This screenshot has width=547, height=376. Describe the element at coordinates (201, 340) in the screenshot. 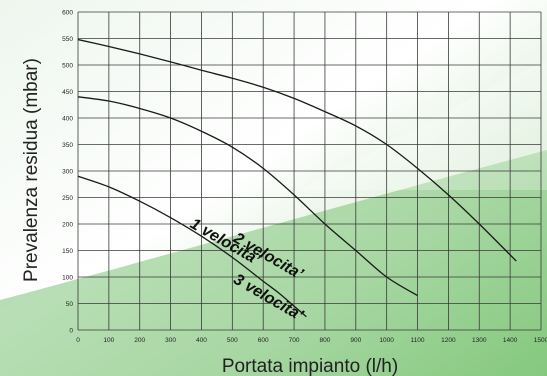

I see `x-tick-label: 400` at that location.